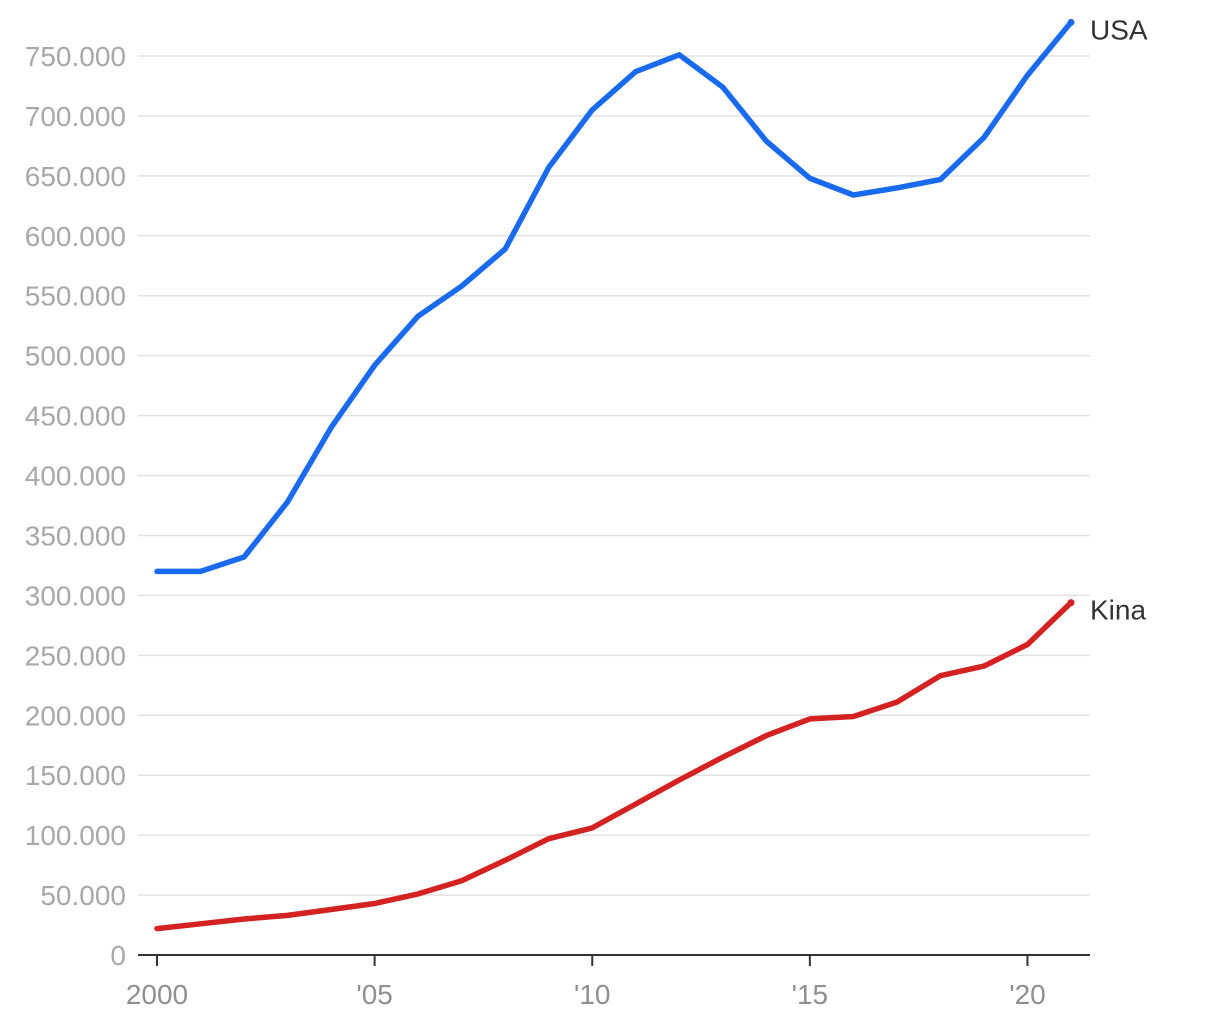 This screenshot has height=1020, width=1220. What do you see at coordinates (157, 994) in the screenshot?
I see `x-tick-label: 2000` at bounding box center [157, 994].